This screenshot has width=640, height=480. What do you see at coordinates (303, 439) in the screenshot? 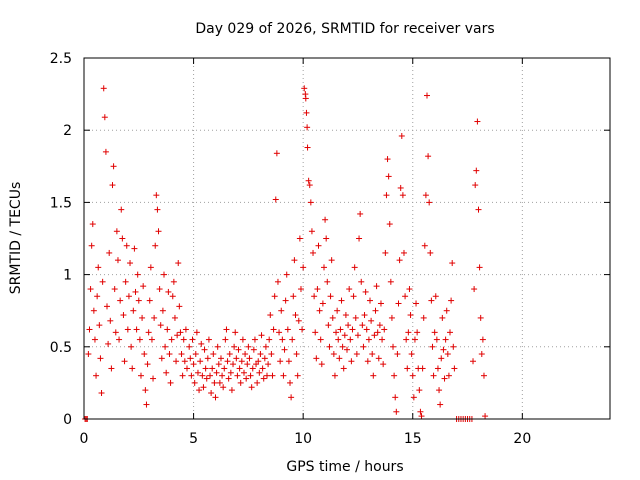
I see `x-tick-label: 10` at bounding box center [303, 439].